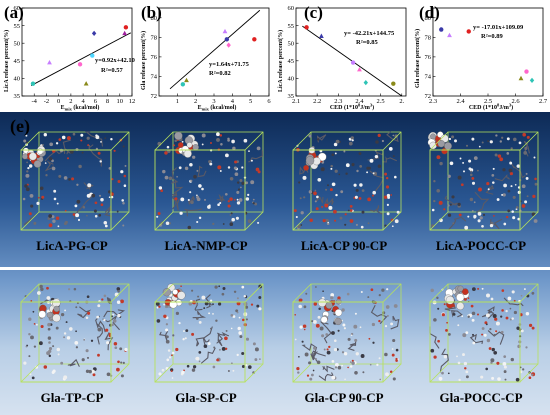 The image size is (550, 415). What do you see at coordinates (356, 324) in the screenshot?
I see `box-back-face` at bounding box center [356, 324].